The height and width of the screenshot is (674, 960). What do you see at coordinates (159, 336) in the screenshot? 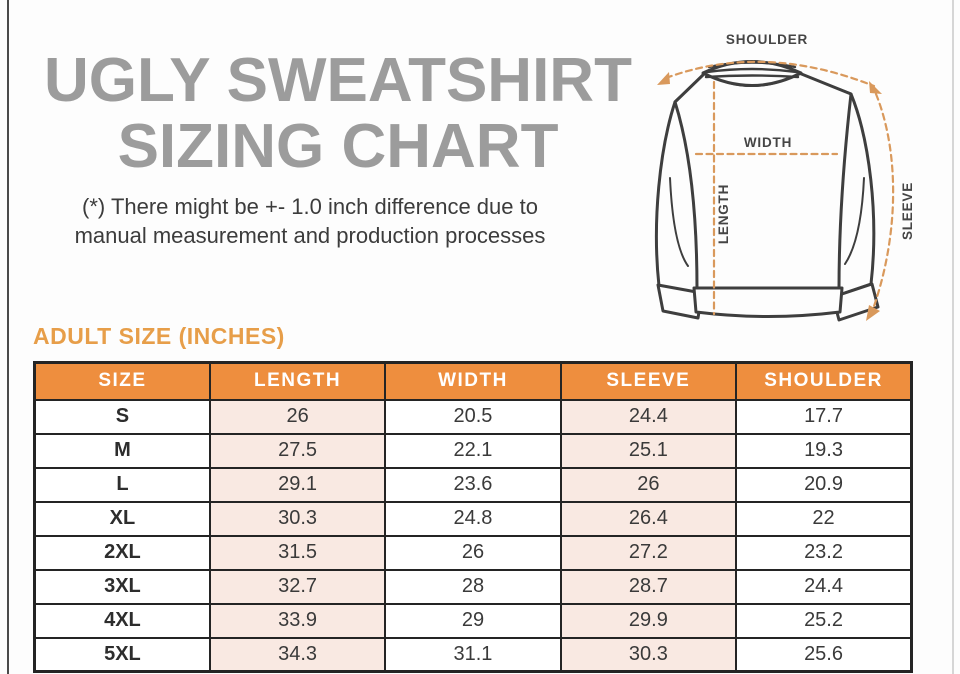
I see `section-heading: ADULT SIZE (INCHES)` at bounding box center [159, 336].